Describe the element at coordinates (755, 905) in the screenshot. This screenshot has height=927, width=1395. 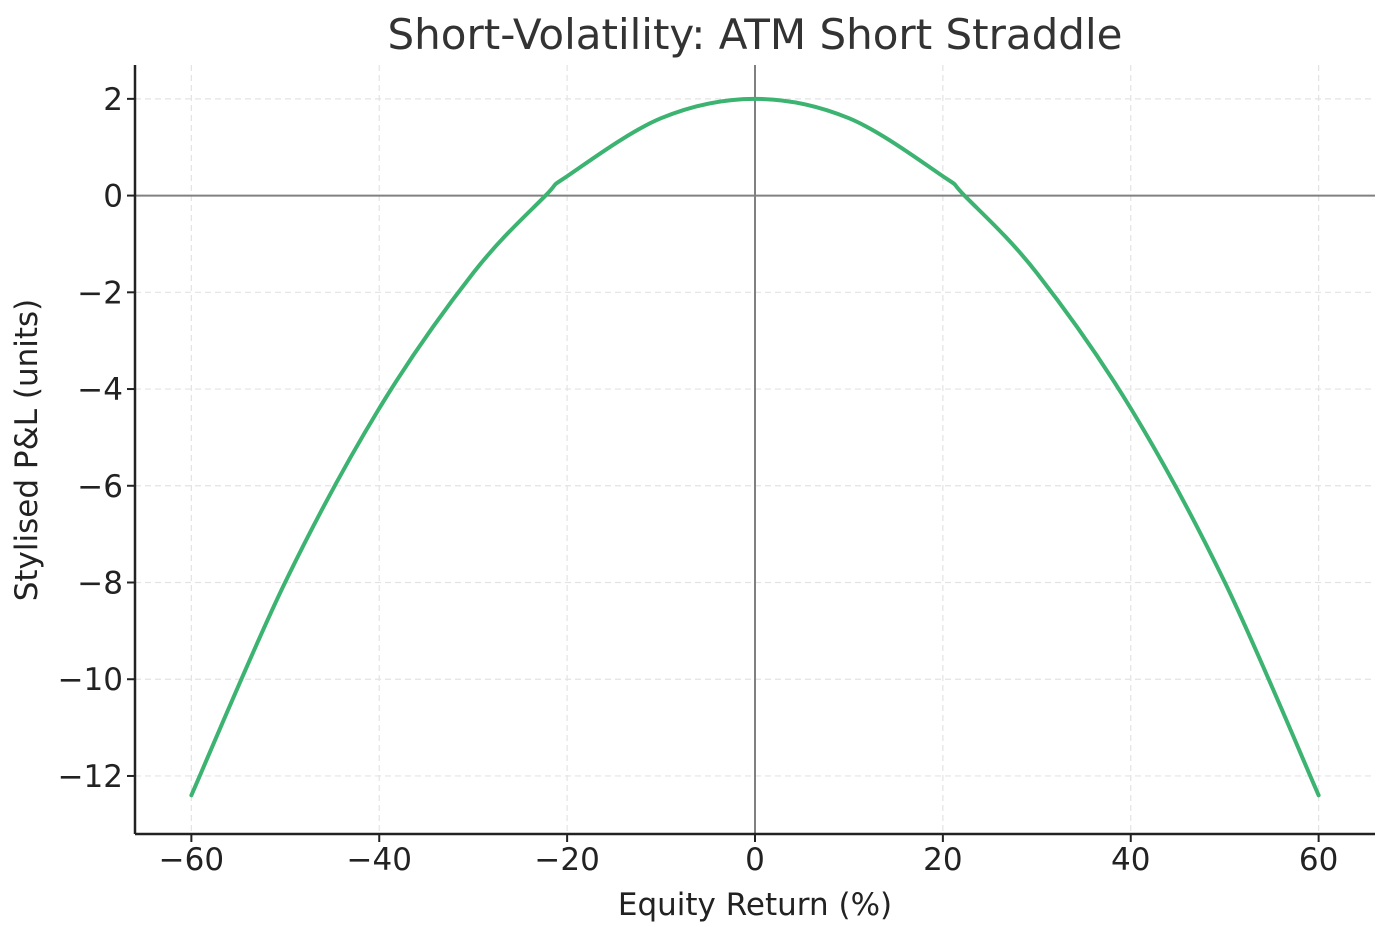
I see `x-axis-label: Equity Return (%)` at that location.